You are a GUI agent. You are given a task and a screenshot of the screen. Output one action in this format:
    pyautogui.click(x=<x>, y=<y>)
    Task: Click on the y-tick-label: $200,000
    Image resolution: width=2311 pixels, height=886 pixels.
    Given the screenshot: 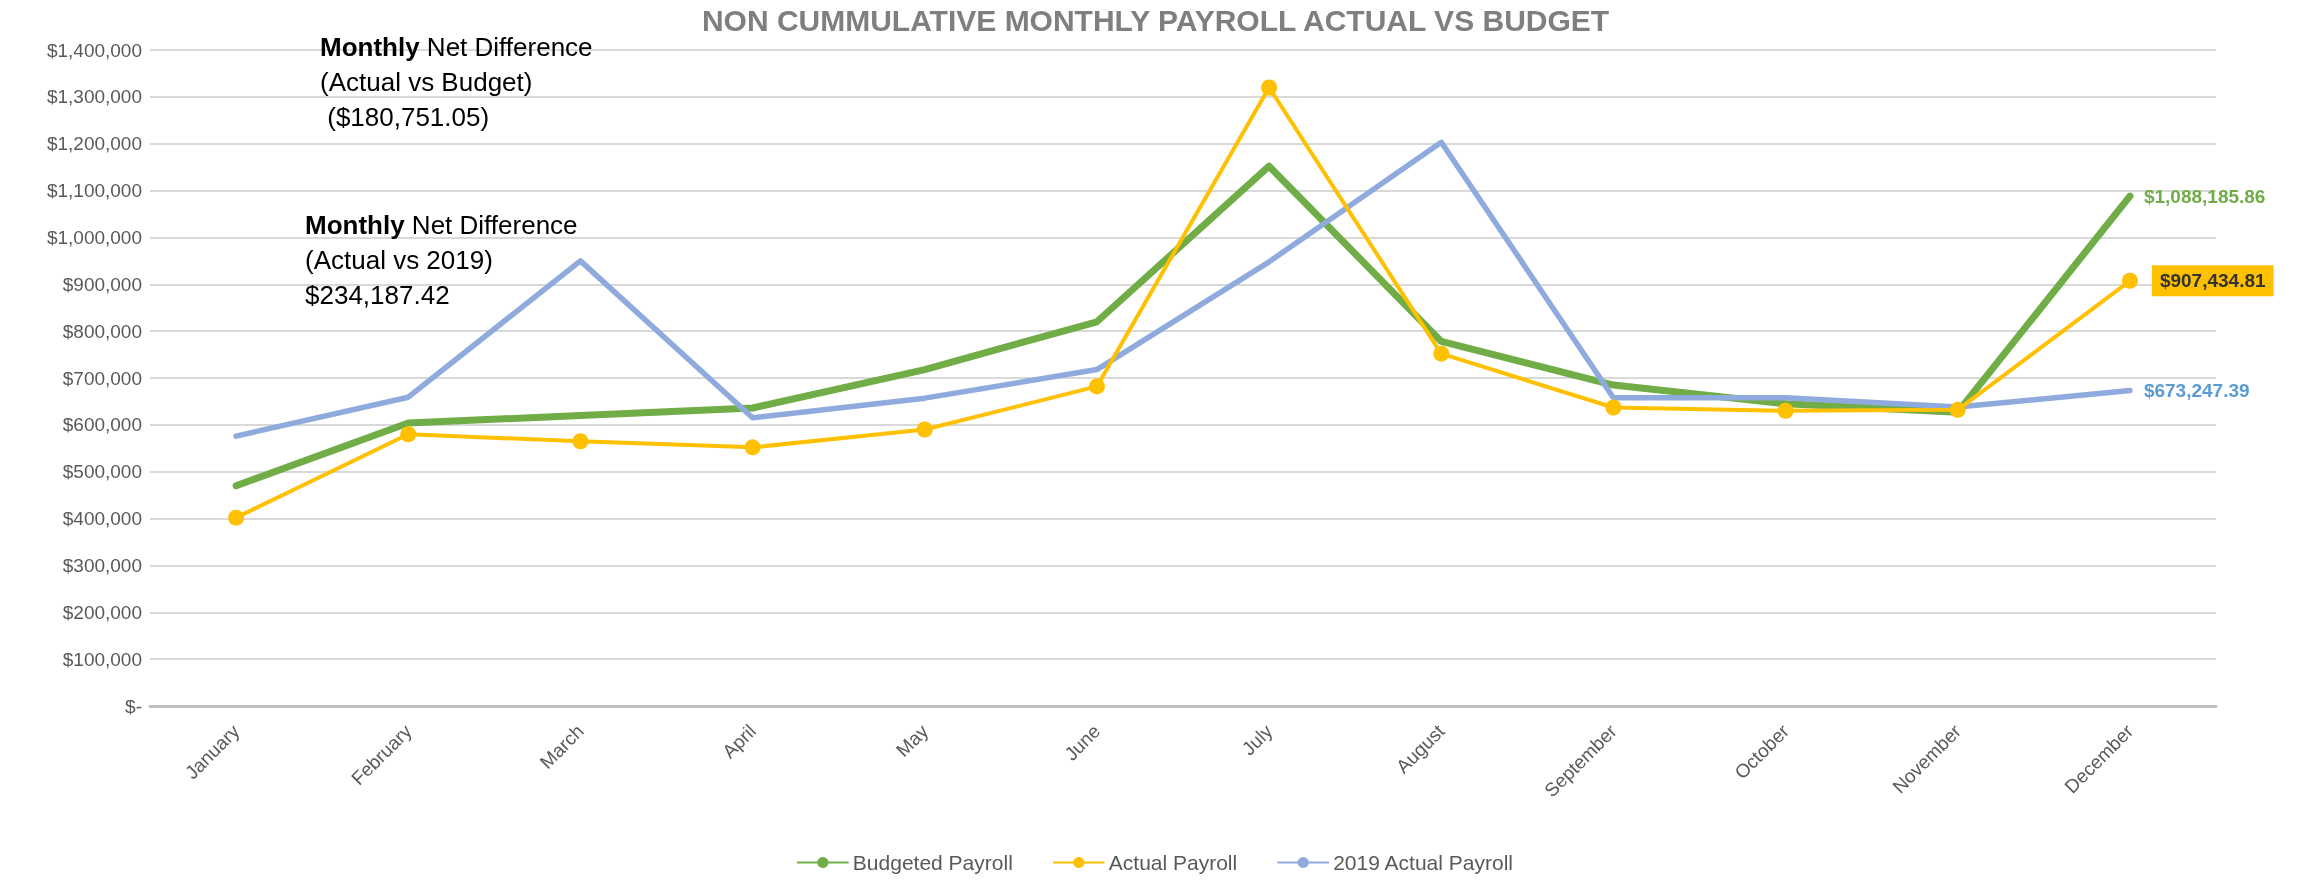 What is the action you would take?
    pyautogui.click(x=102, y=612)
    